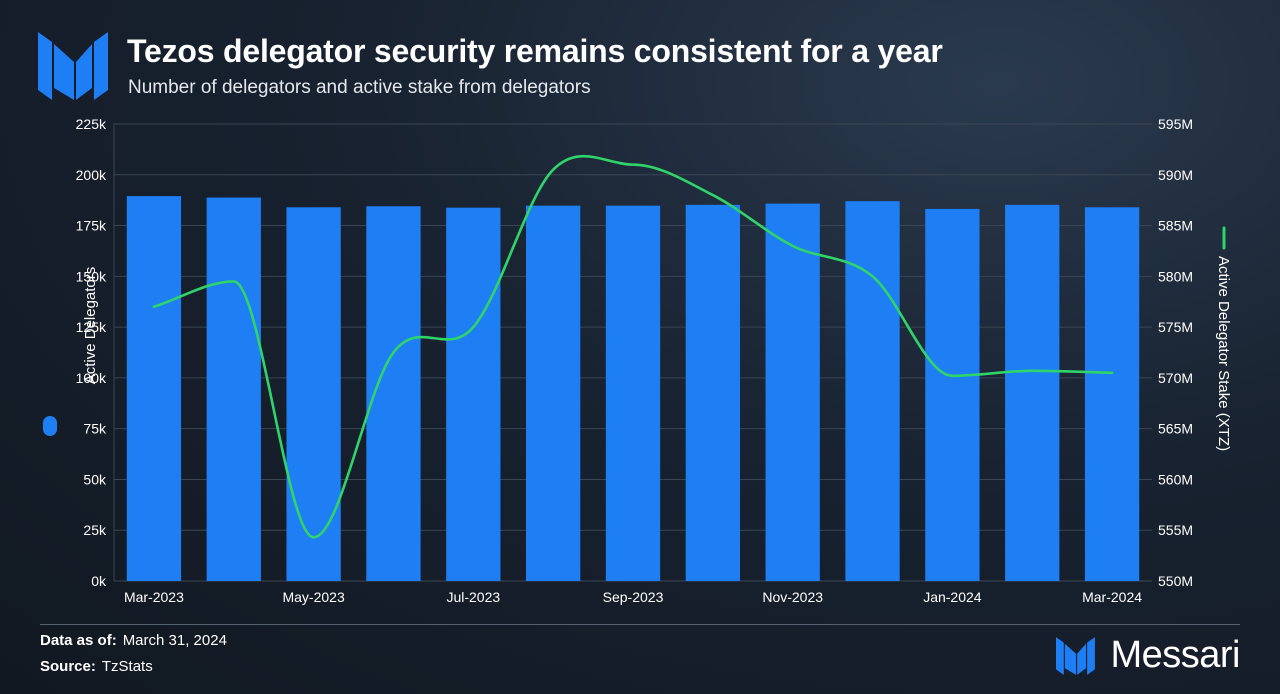 The image size is (1280, 694). Describe the element at coordinates (1076, 655) in the screenshot. I see `messari-brand-icon` at that location.